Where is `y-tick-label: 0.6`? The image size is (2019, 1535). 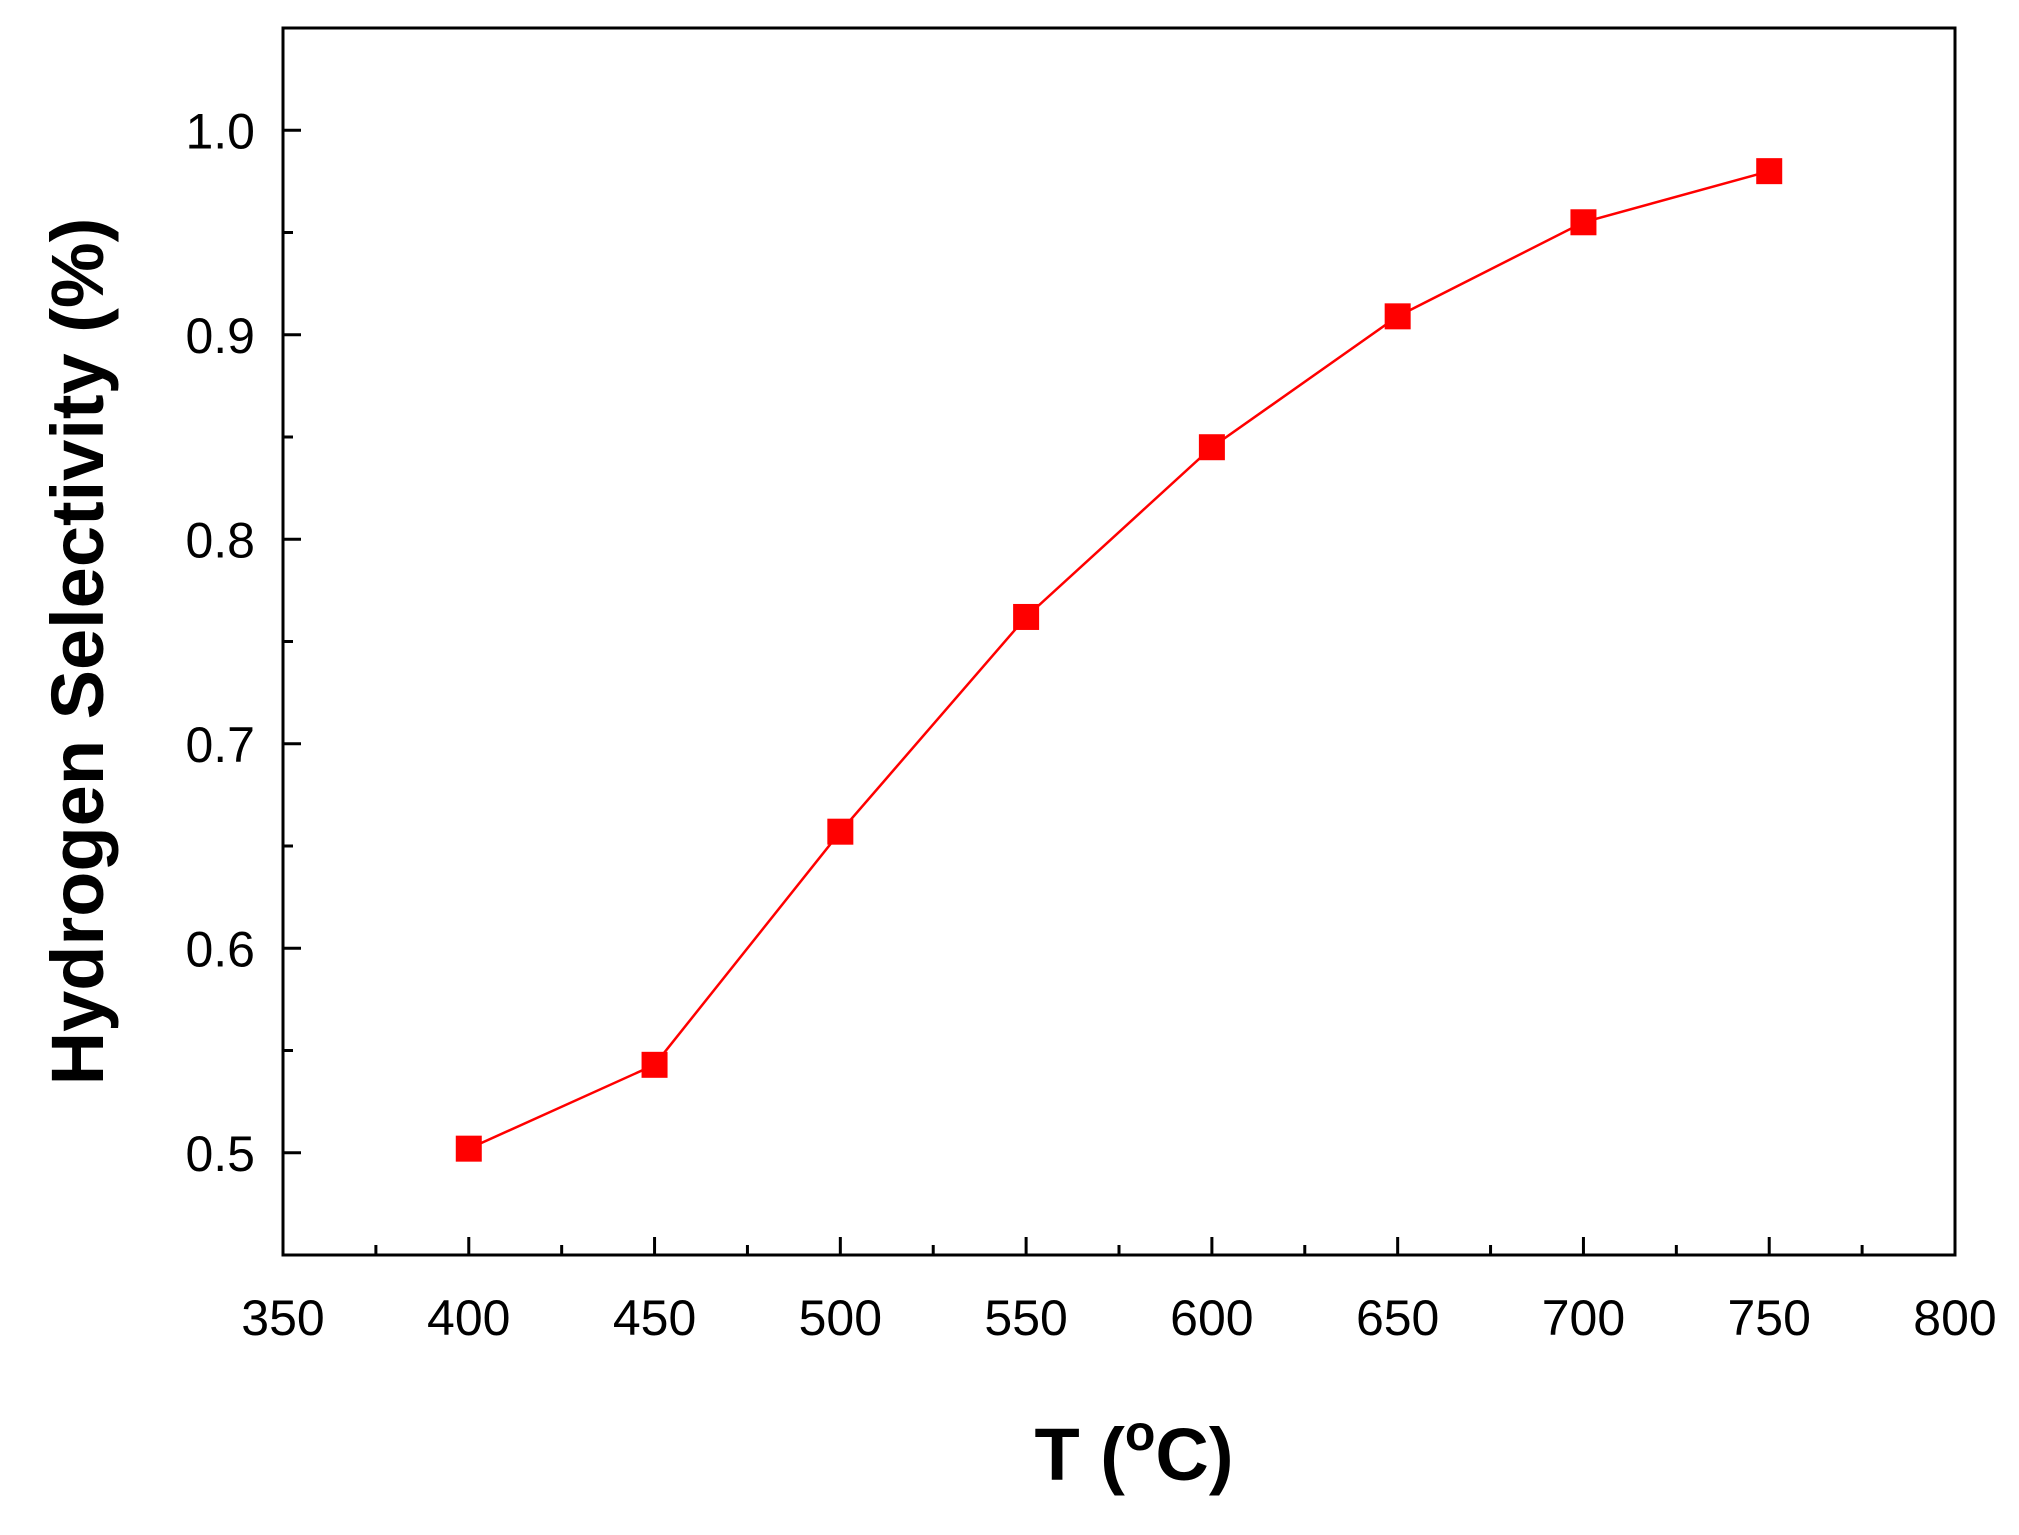 y-tick-label: 0.6 is located at coordinates (220, 949).